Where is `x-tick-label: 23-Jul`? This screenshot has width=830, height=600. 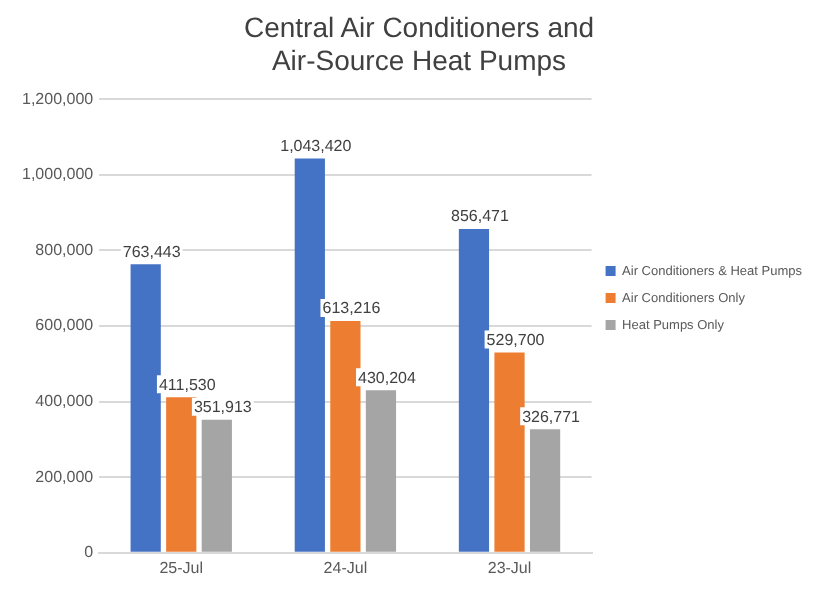
x-tick-label: 23-Jul is located at coordinates (509, 567).